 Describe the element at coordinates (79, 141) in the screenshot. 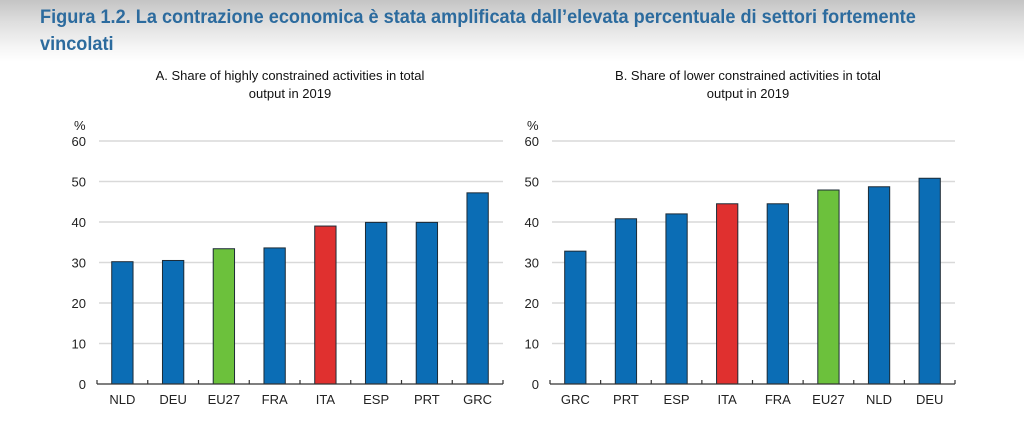

I see `panel-a-y-tick-label: 60` at that location.